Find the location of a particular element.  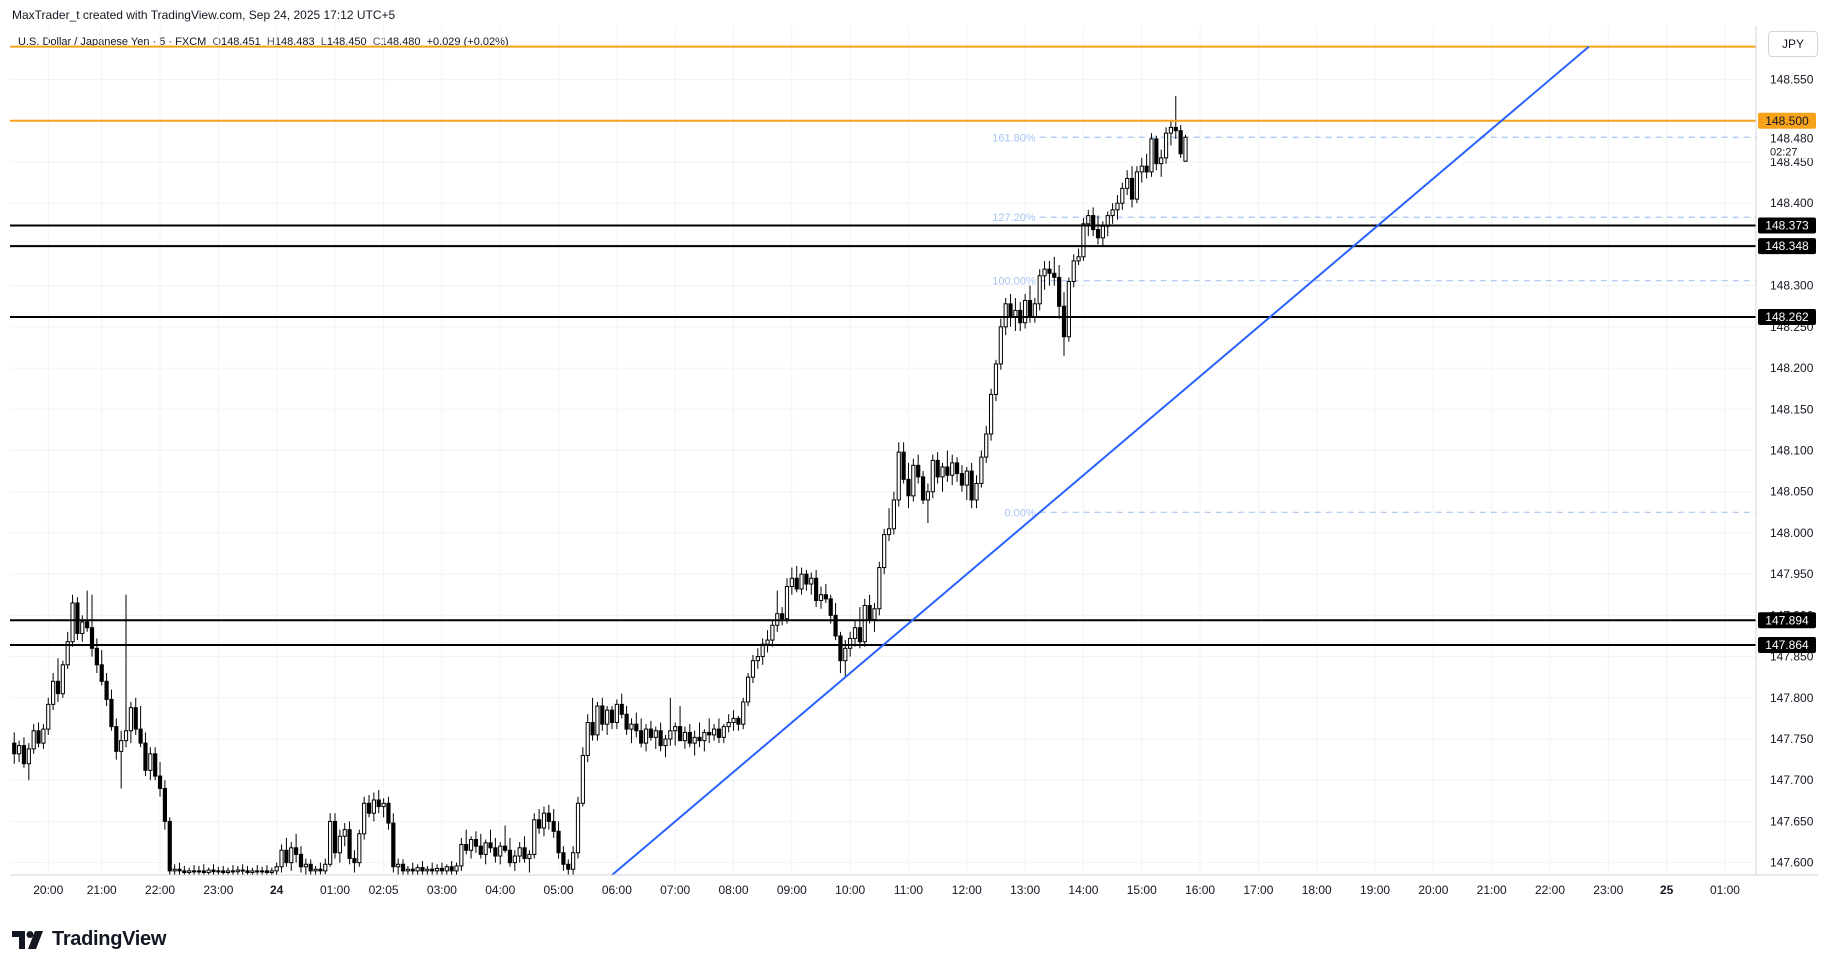

low-value: 148.450 is located at coordinates (346, 42).